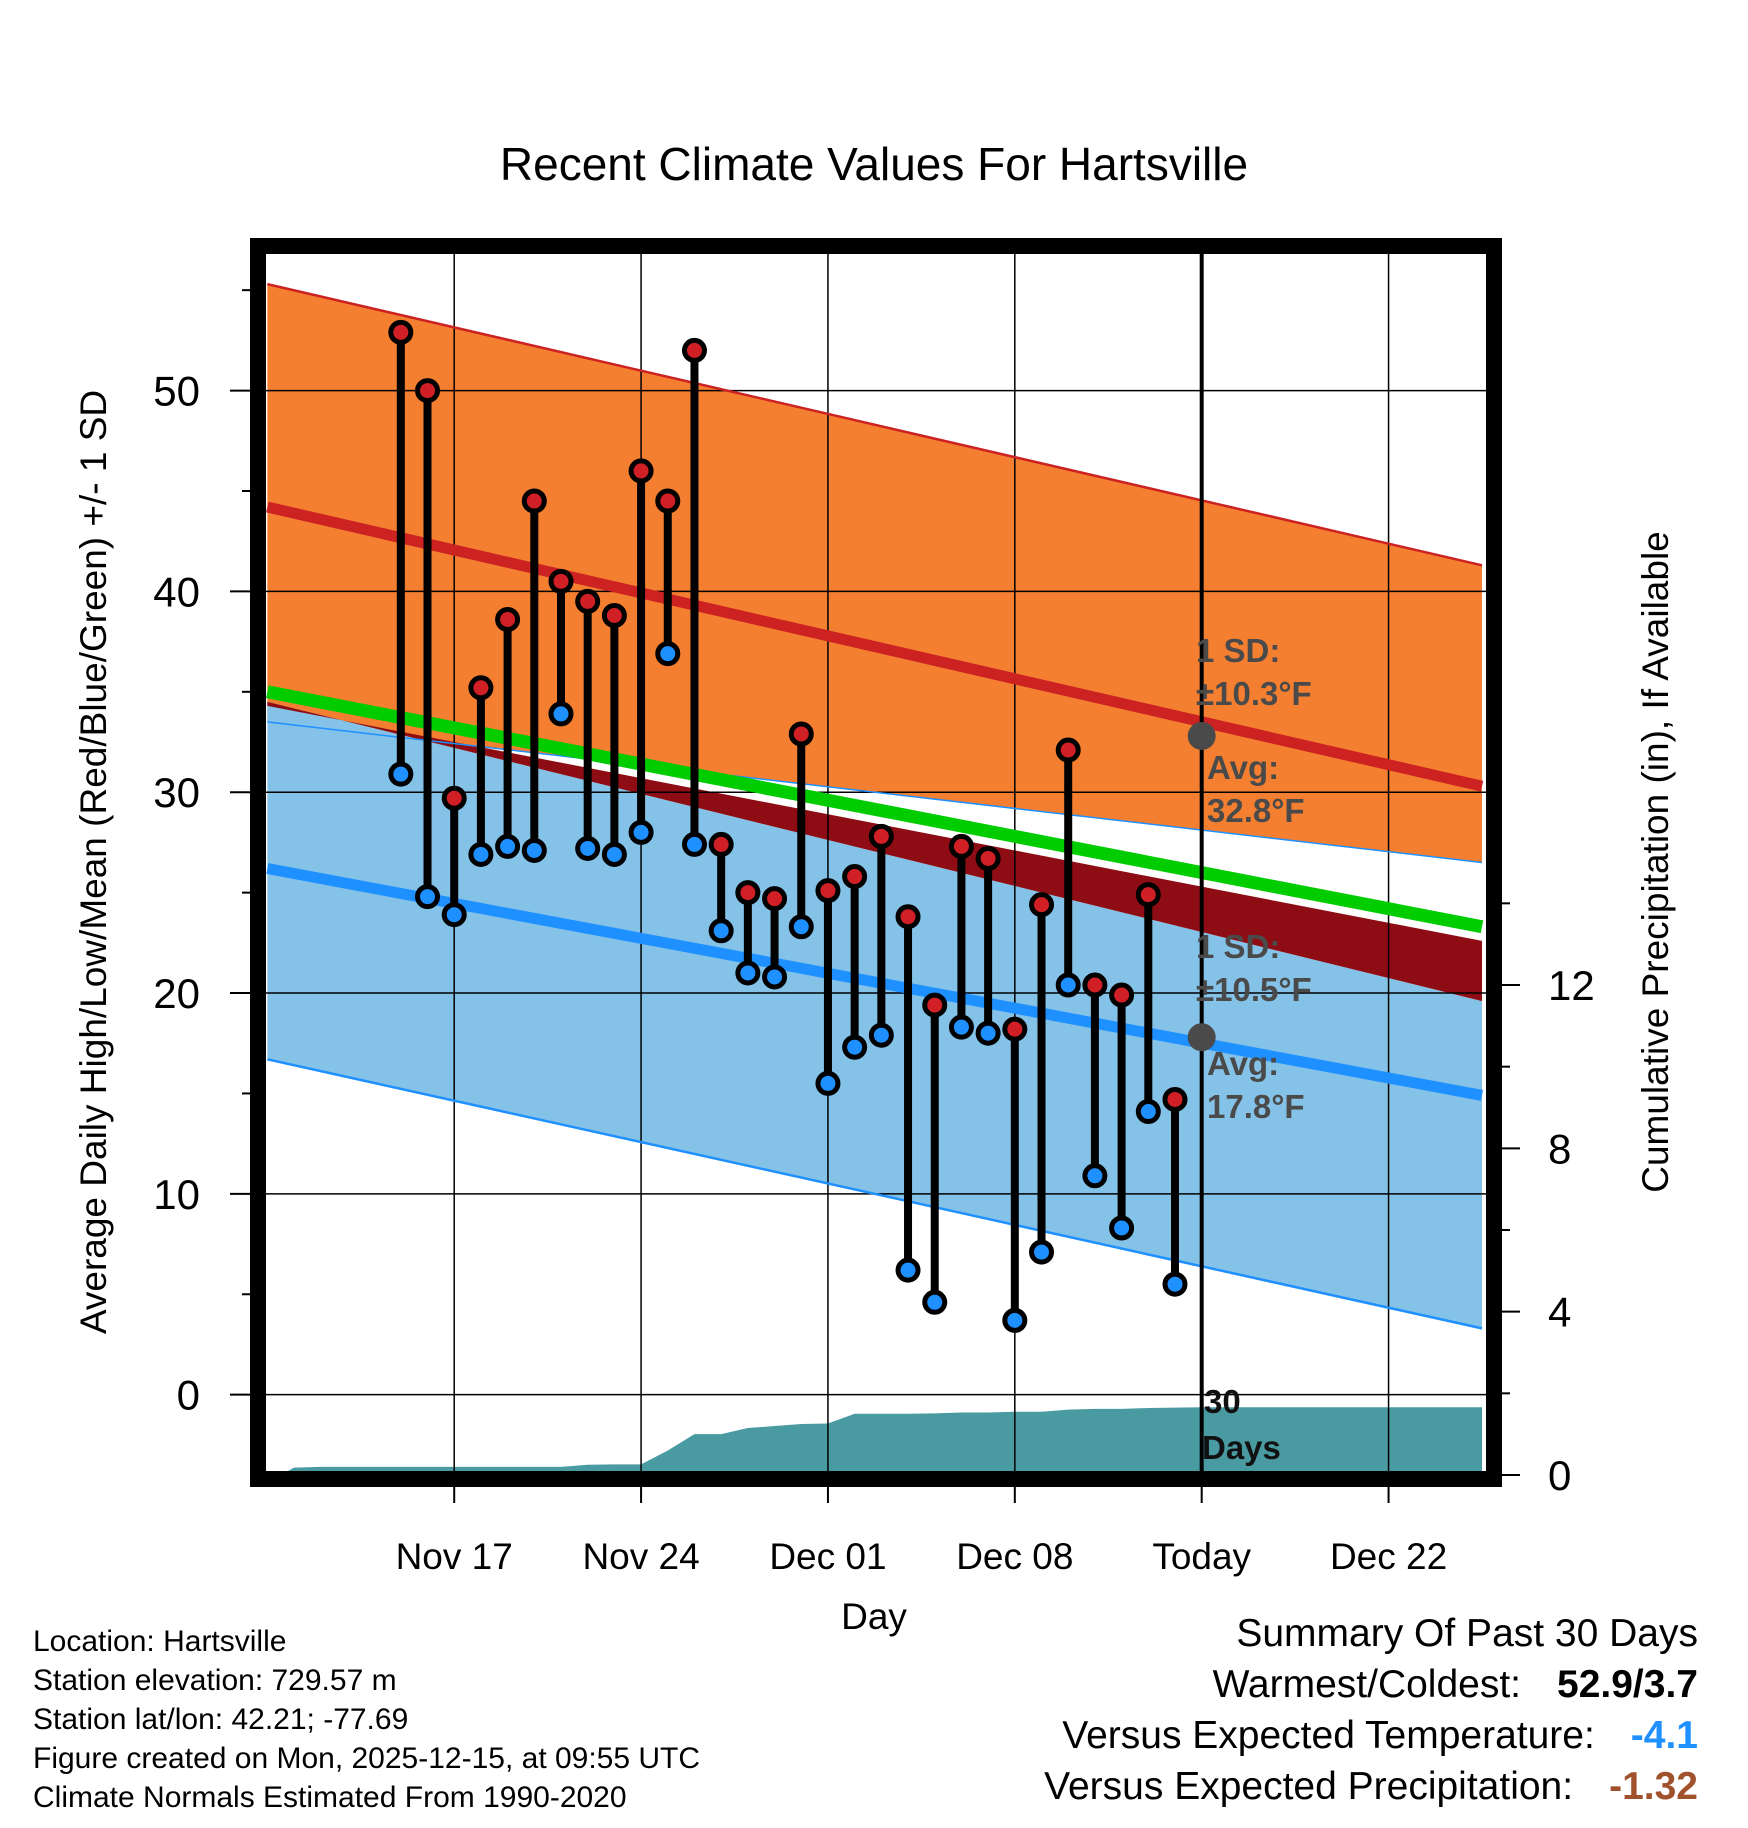  What do you see at coordinates (1559, 1148) in the screenshot?
I see `y2-tick-label: 8` at bounding box center [1559, 1148].